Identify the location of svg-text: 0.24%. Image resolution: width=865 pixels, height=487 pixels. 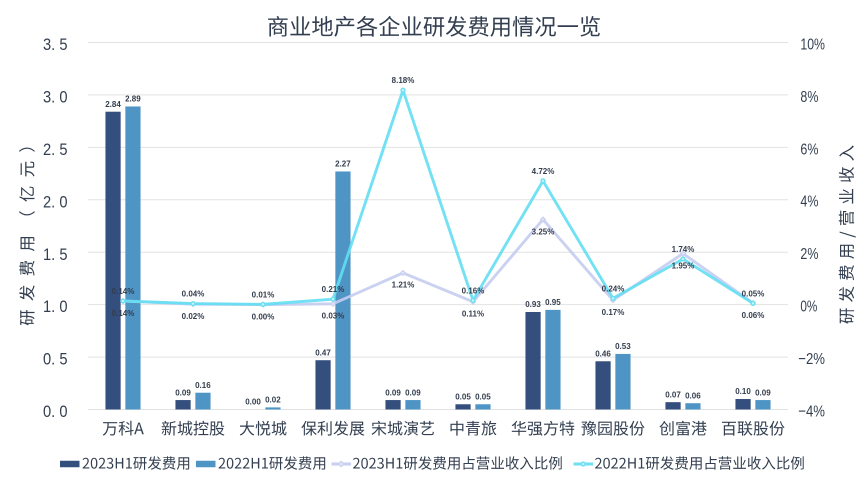
(613, 288).